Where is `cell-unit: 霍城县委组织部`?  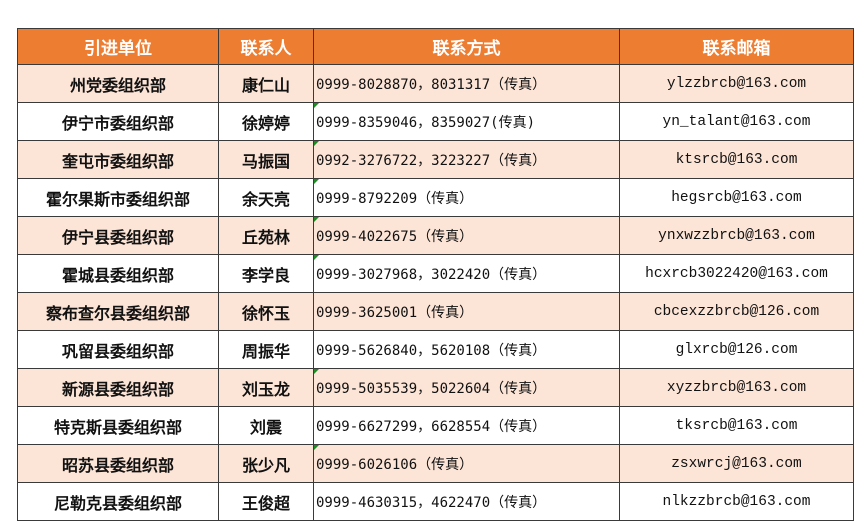 cell-unit: 霍城县委组织部 is located at coordinates (118, 273).